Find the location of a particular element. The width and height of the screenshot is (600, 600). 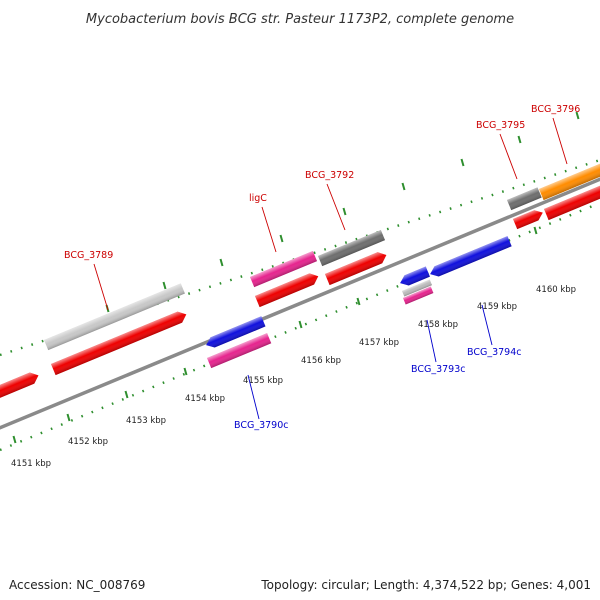

scale-label: 4160 kbp is located at coordinates (556, 290).